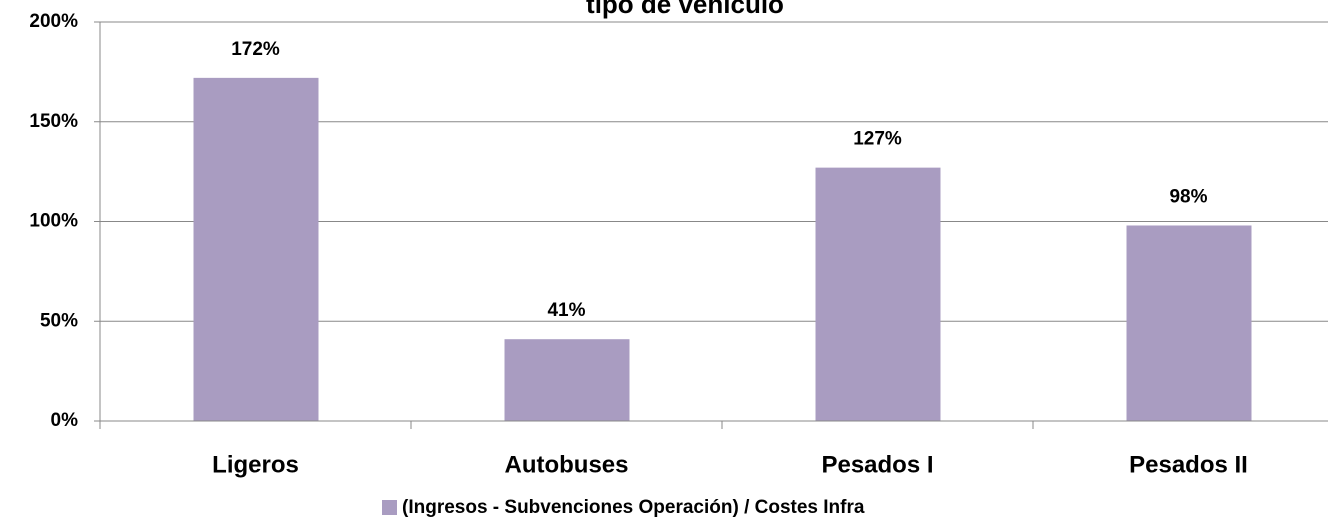 The width and height of the screenshot is (1328, 521). What do you see at coordinates (255, 464) in the screenshot?
I see `x-tick-label: Ligeros` at bounding box center [255, 464].